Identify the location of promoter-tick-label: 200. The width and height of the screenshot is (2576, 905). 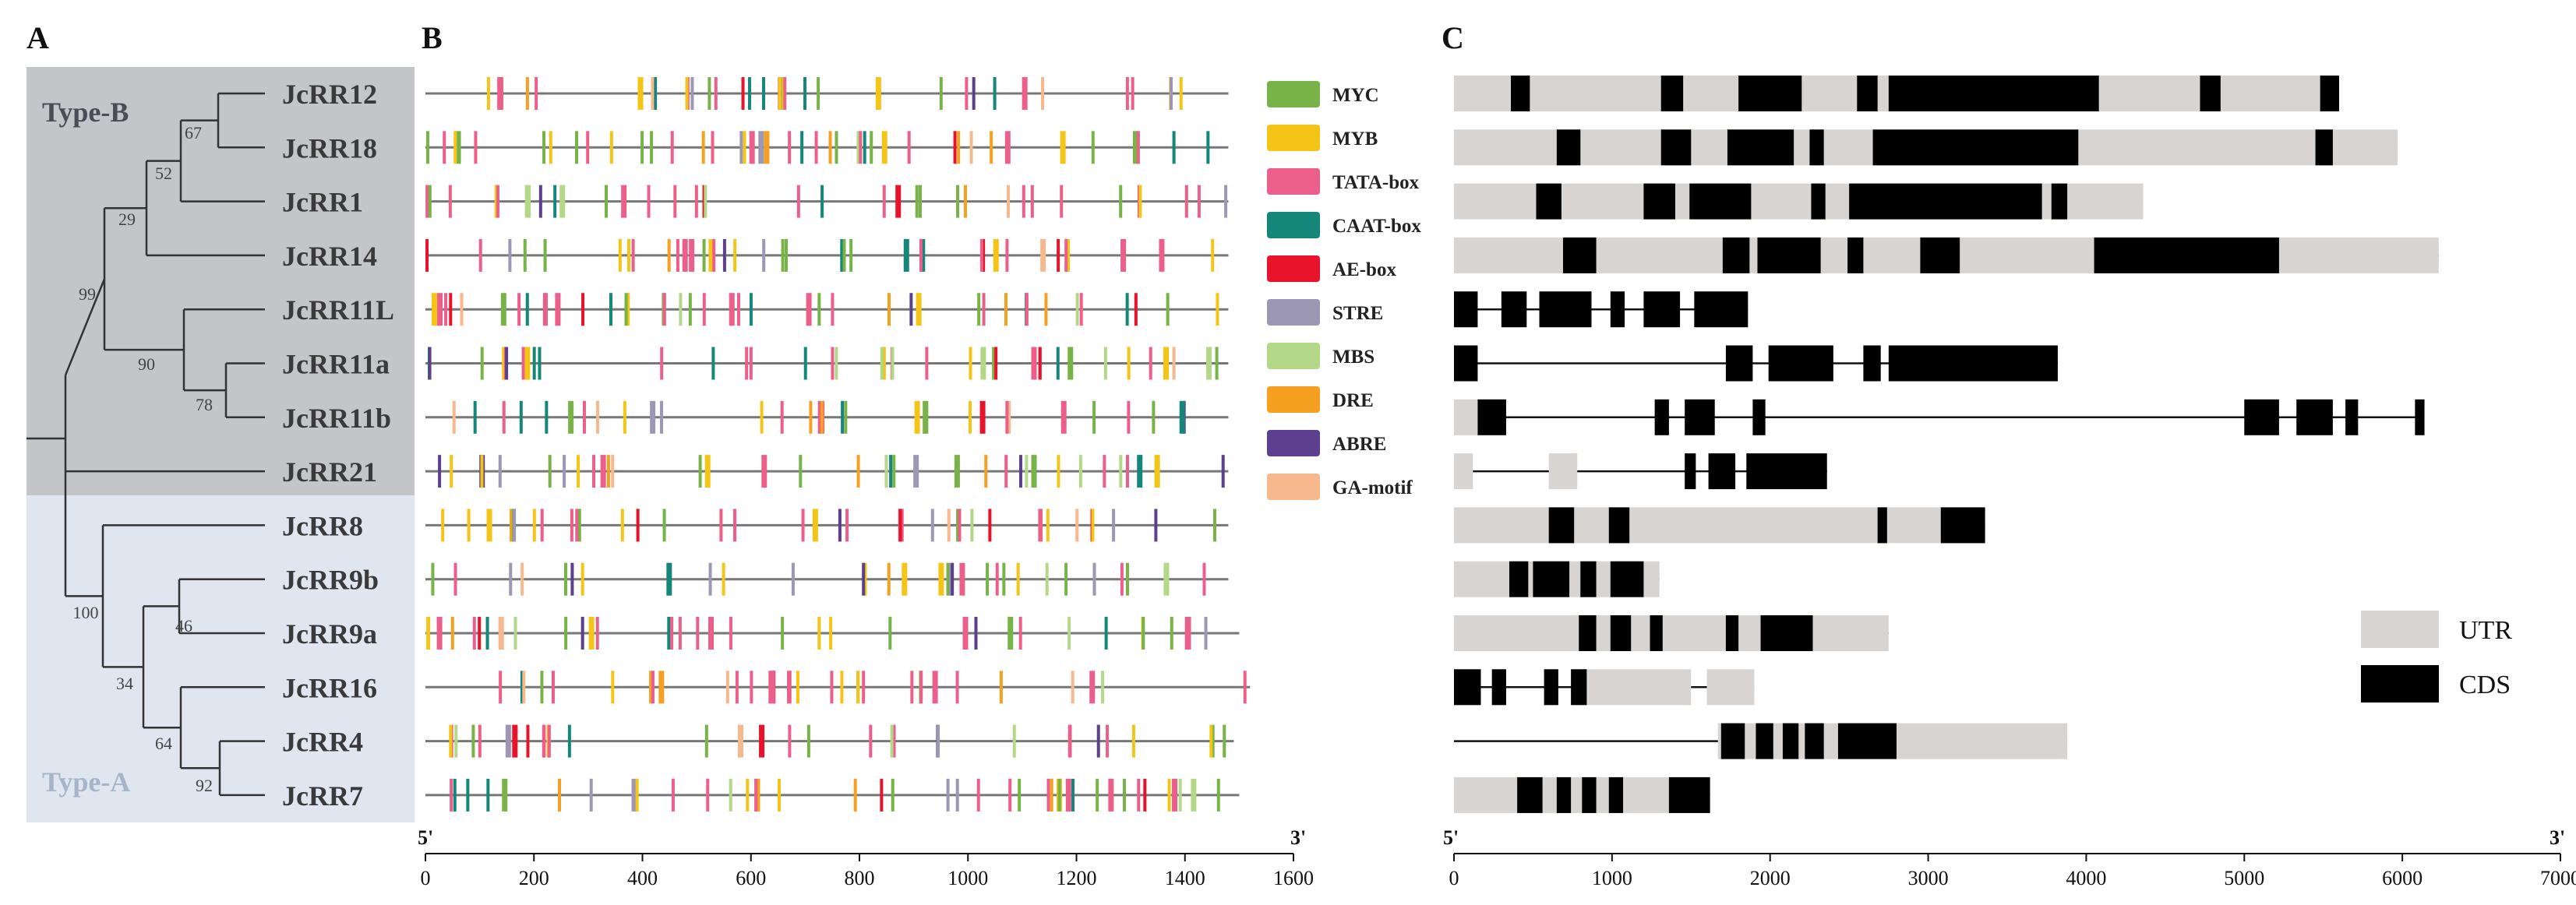
(534, 878).